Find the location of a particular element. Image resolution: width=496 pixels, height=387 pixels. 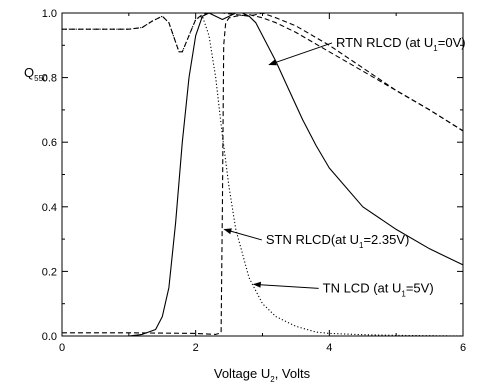

x-axis-title-sub: 2 is located at coordinates (272, 379).